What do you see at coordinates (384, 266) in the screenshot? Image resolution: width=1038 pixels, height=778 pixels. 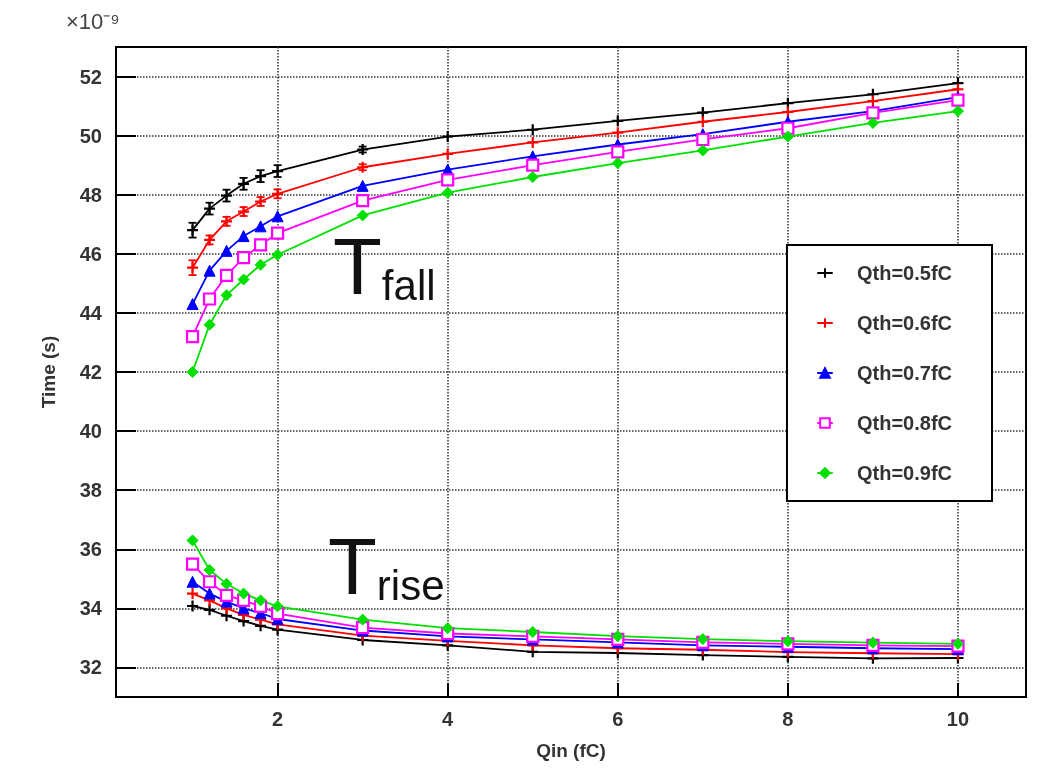 I see `annotation: Tfall` at bounding box center [384, 266].